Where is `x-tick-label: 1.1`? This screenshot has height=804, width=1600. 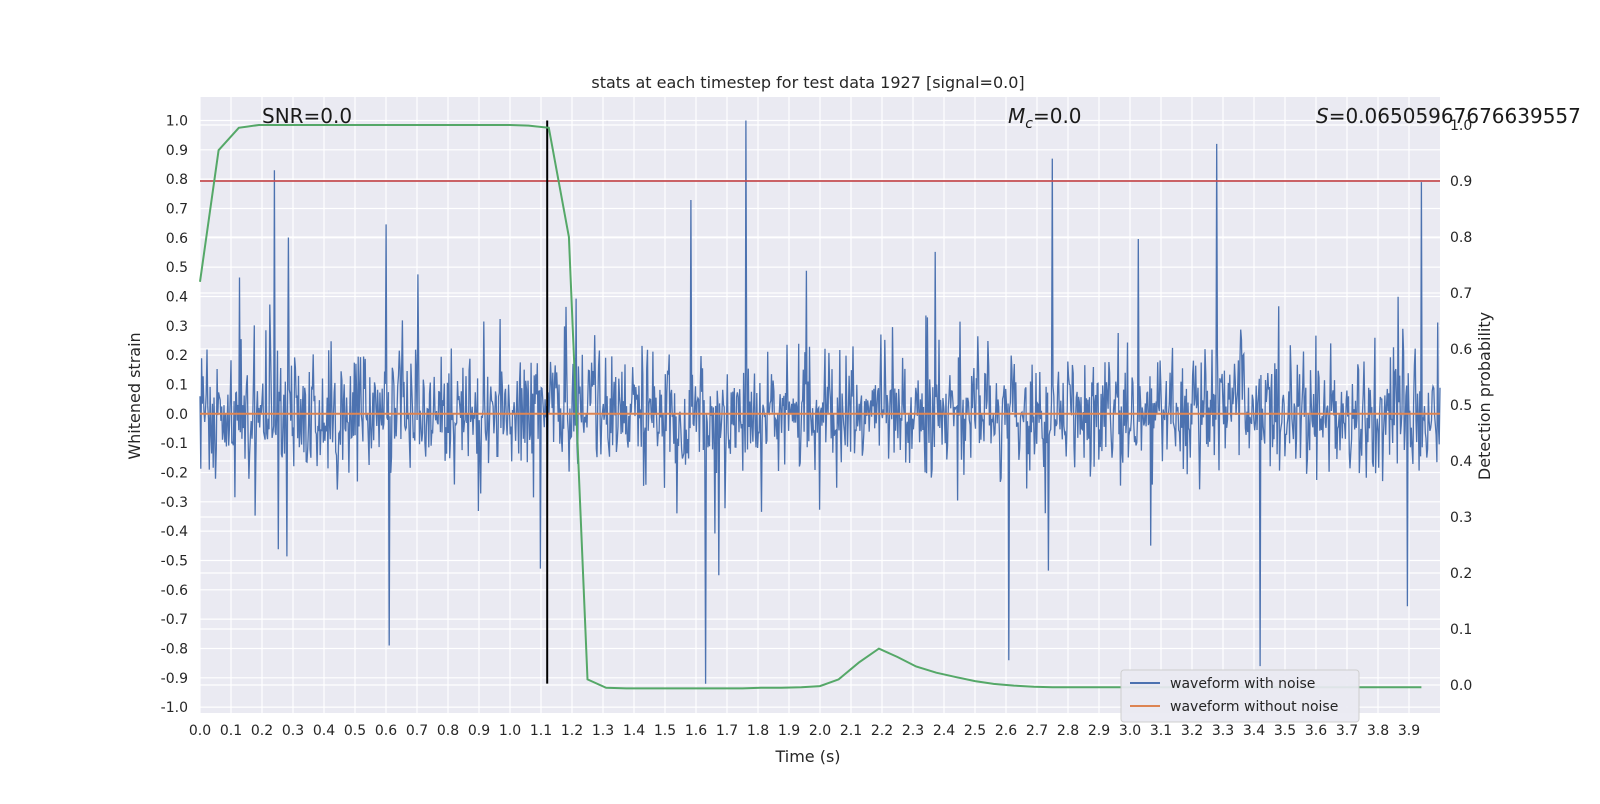 x-tick-label: 1.1 is located at coordinates (541, 731).